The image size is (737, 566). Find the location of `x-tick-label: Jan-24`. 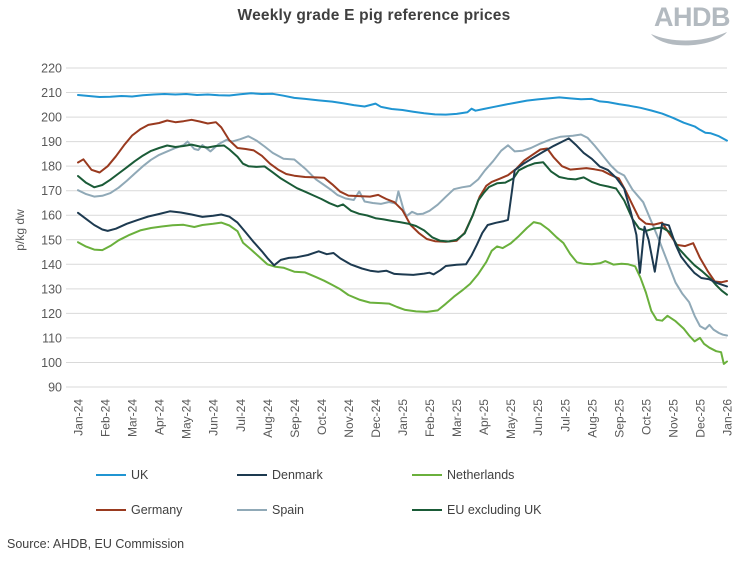

x-tick-label: Jan-24 is located at coordinates (79, 417).